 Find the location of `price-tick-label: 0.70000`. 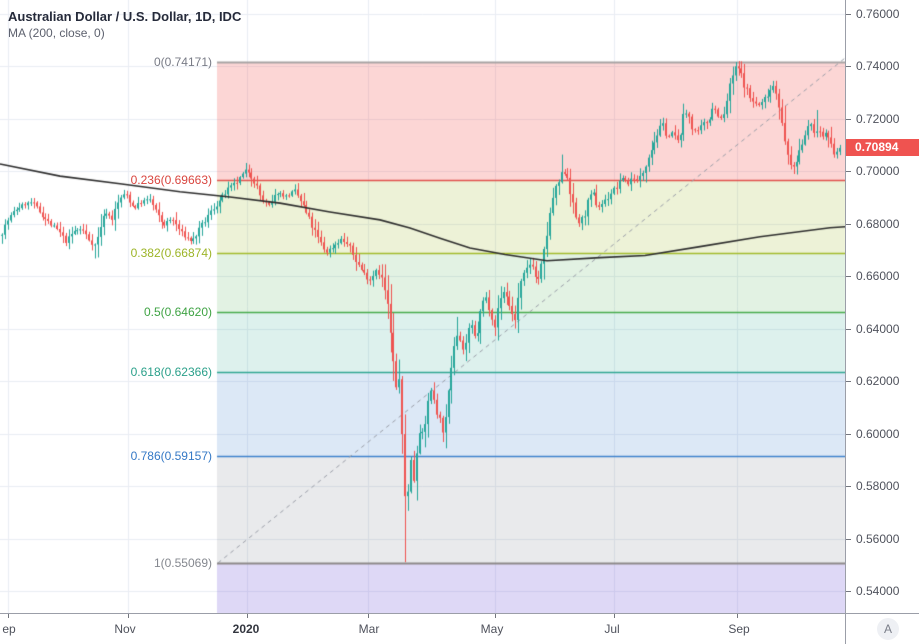

price-tick-label: 0.70000 is located at coordinates (878, 171).